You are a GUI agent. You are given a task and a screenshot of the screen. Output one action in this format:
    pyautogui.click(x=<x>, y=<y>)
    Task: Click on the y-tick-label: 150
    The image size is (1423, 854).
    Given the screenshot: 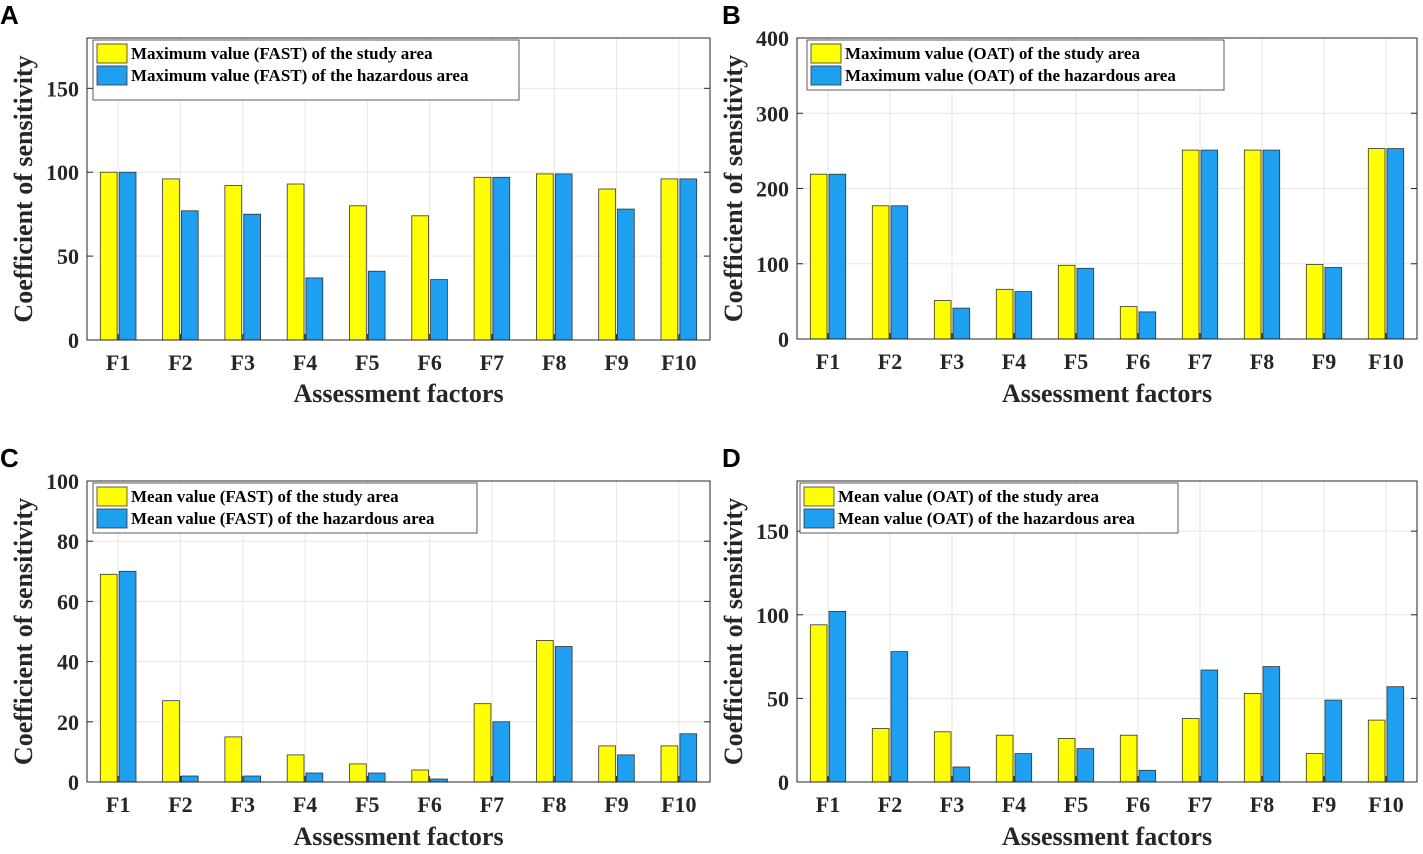 What is the action you would take?
    pyautogui.click(x=772, y=531)
    